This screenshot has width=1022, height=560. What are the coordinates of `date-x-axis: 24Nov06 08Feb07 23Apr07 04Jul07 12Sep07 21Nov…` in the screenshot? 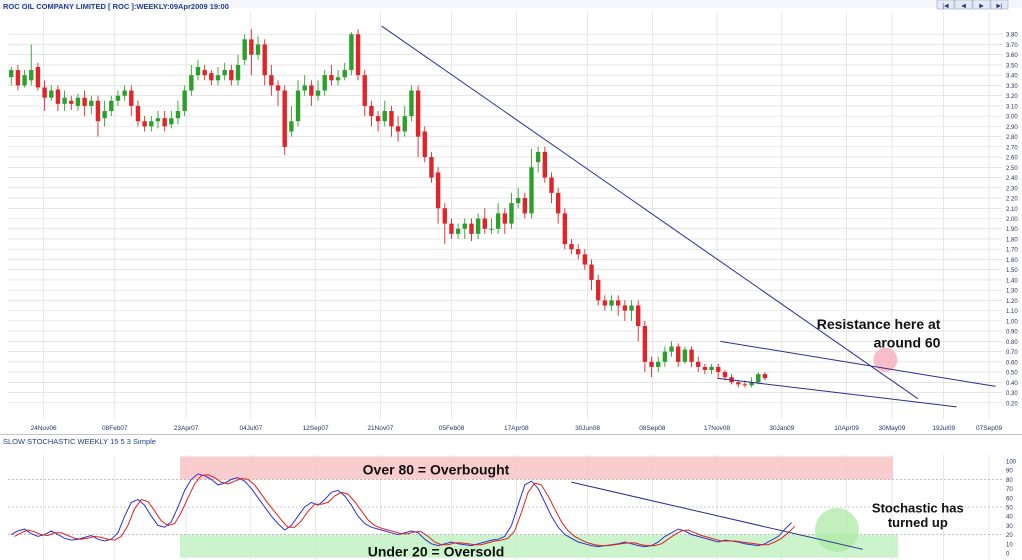 It's located at (517, 428).